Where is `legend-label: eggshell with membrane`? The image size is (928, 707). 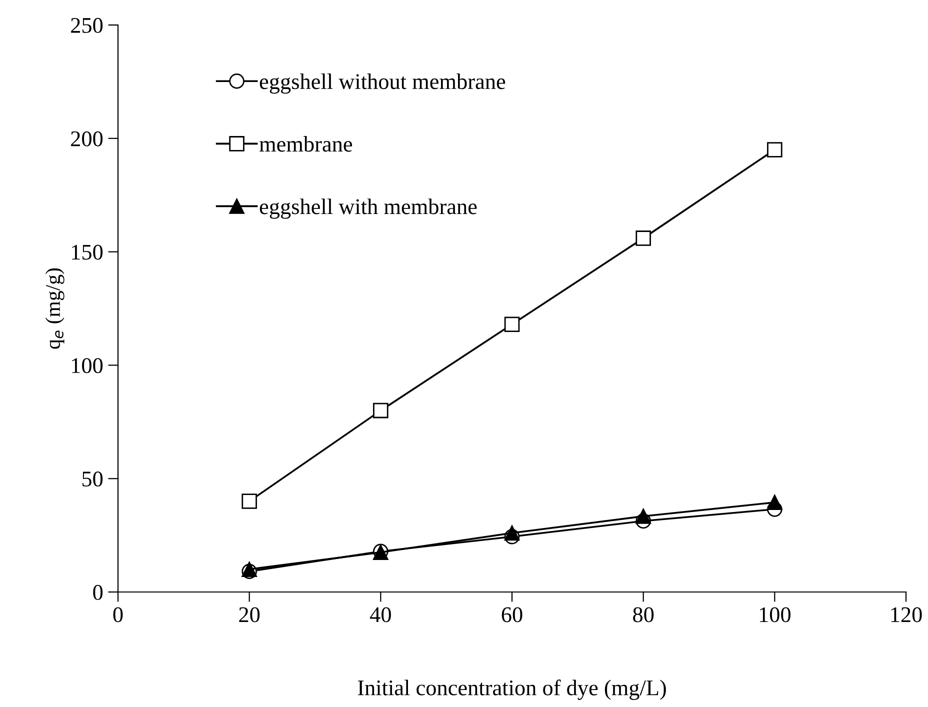
legend-label: eggshell with membrane is located at coordinates (368, 208).